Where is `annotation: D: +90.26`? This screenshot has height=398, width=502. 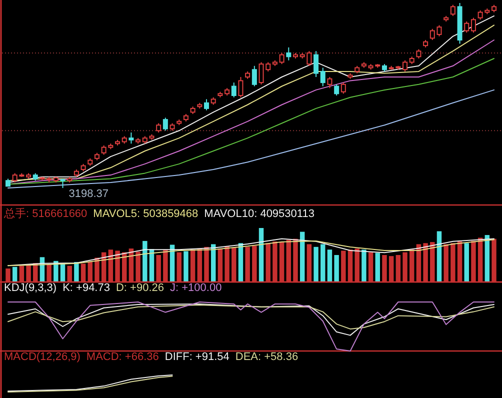 annotation: D: +90.26 is located at coordinates (140, 288).